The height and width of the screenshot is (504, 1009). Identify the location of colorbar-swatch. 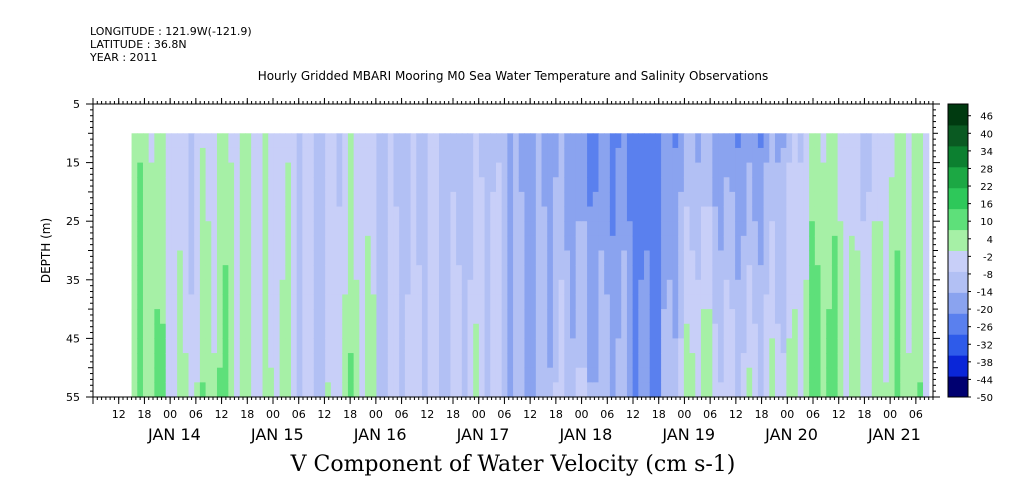
(958, 115).